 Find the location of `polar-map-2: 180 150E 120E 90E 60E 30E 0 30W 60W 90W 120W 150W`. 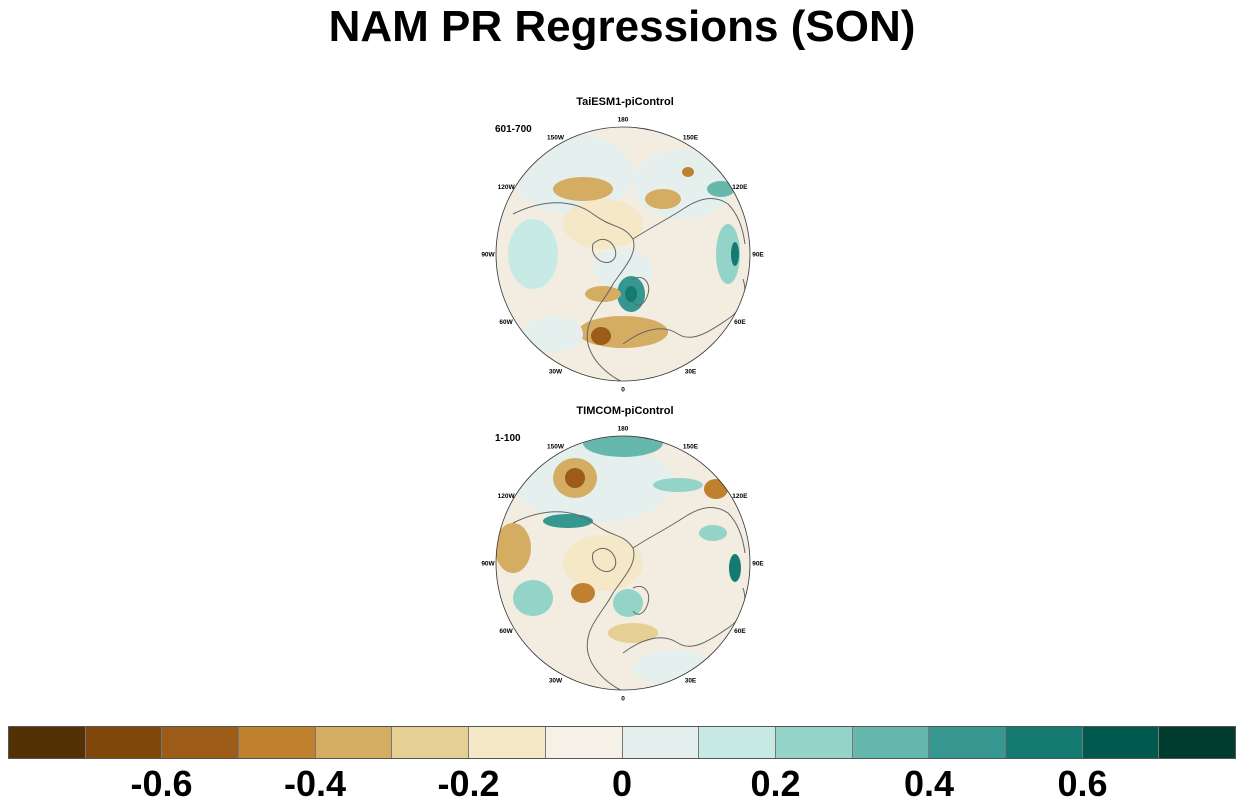

polar-map-2: 180 150E 120E 90E 60E 30E 0 30W 60W 90W 120W 150W is located at coordinates (622, 564).